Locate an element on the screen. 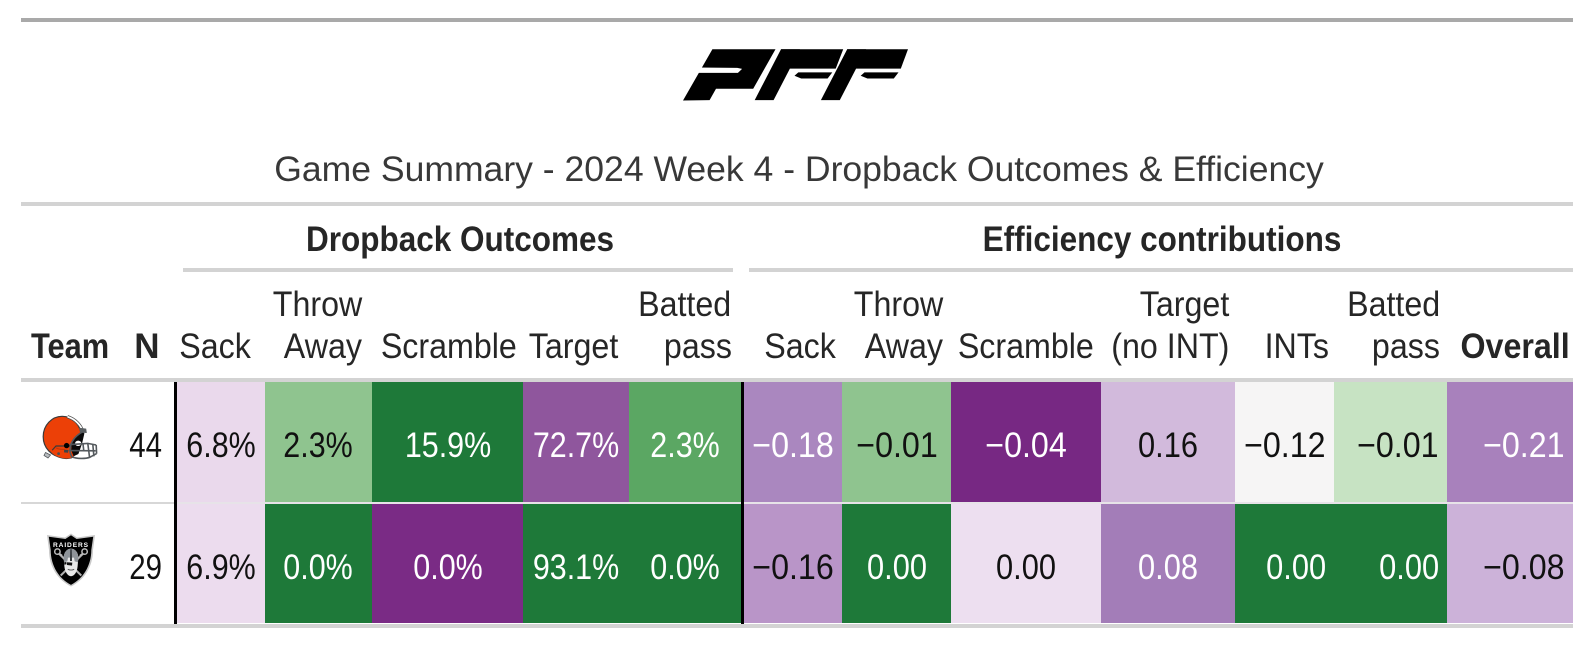 The width and height of the screenshot is (1592, 646). svg-text: RAIDERS is located at coordinates (71, 545).